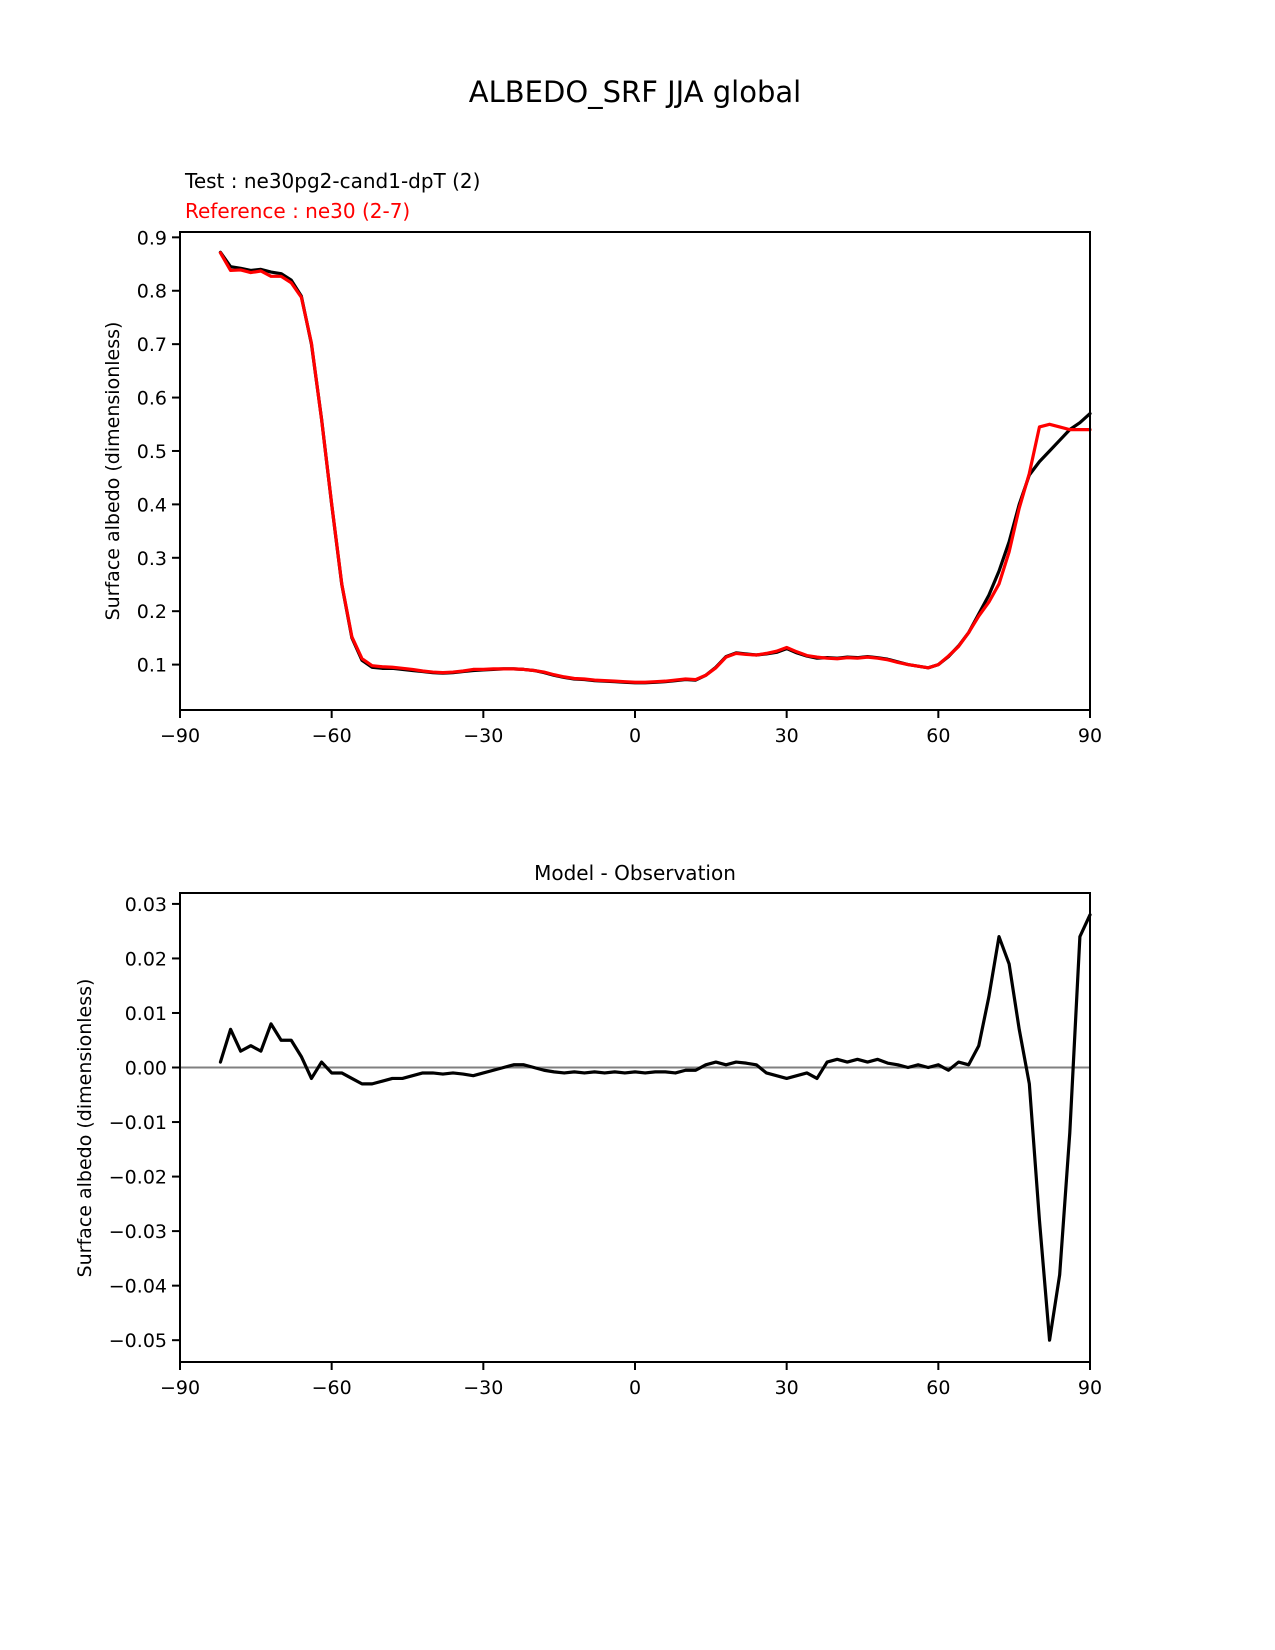  What do you see at coordinates (152, 666) in the screenshot?
I see `y-tick-label: 0.1` at bounding box center [152, 666].